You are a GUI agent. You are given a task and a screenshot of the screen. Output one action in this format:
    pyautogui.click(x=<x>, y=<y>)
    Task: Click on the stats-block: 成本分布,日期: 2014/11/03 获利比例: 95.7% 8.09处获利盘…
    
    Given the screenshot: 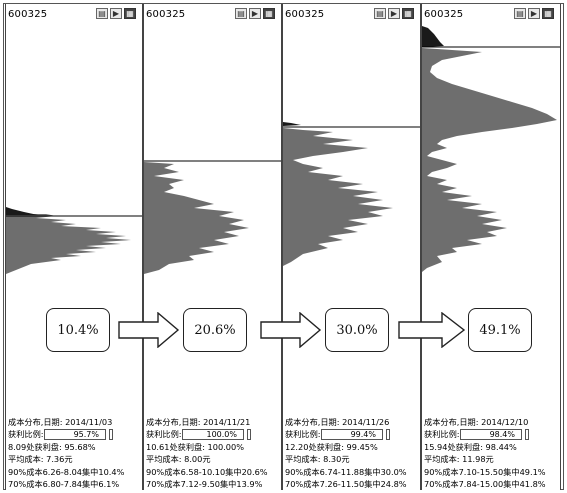 What is the action you would take?
    pyautogui.click(x=75, y=453)
    